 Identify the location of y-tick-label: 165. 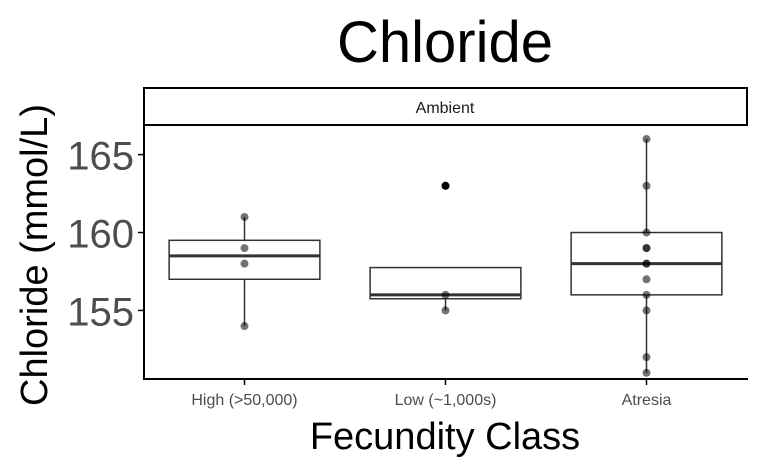
(100, 157).